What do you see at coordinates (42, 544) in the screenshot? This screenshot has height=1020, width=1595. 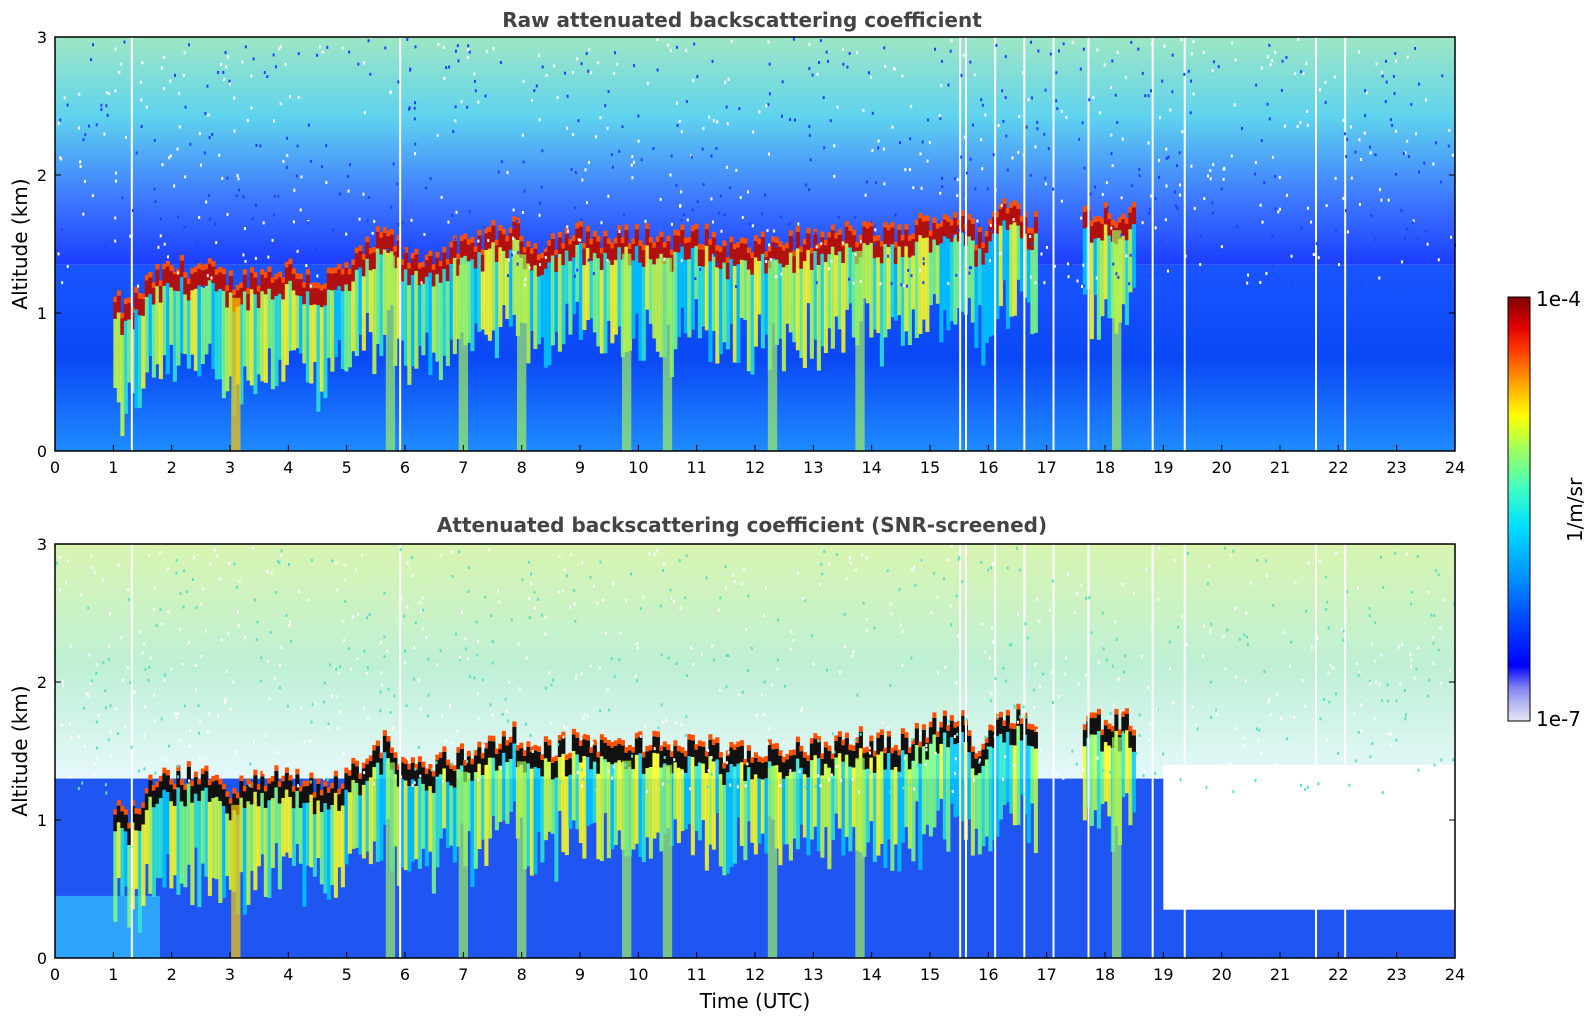 I see `y-tick-label: 3` at bounding box center [42, 544].